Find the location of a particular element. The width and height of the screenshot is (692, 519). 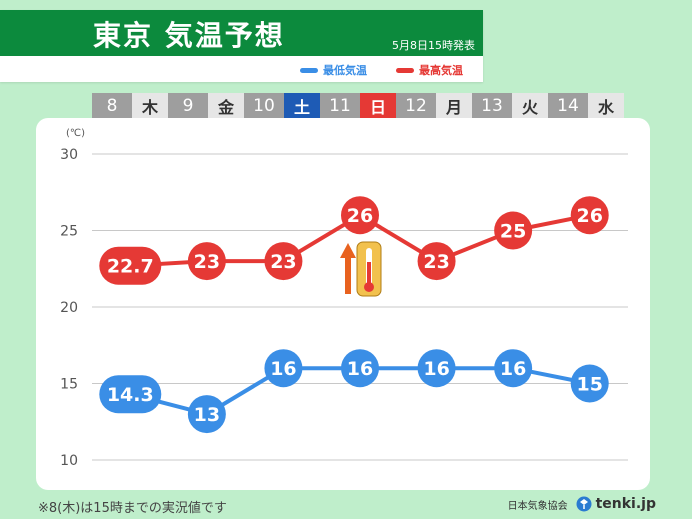

day-number: 9 is located at coordinates (188, 105).